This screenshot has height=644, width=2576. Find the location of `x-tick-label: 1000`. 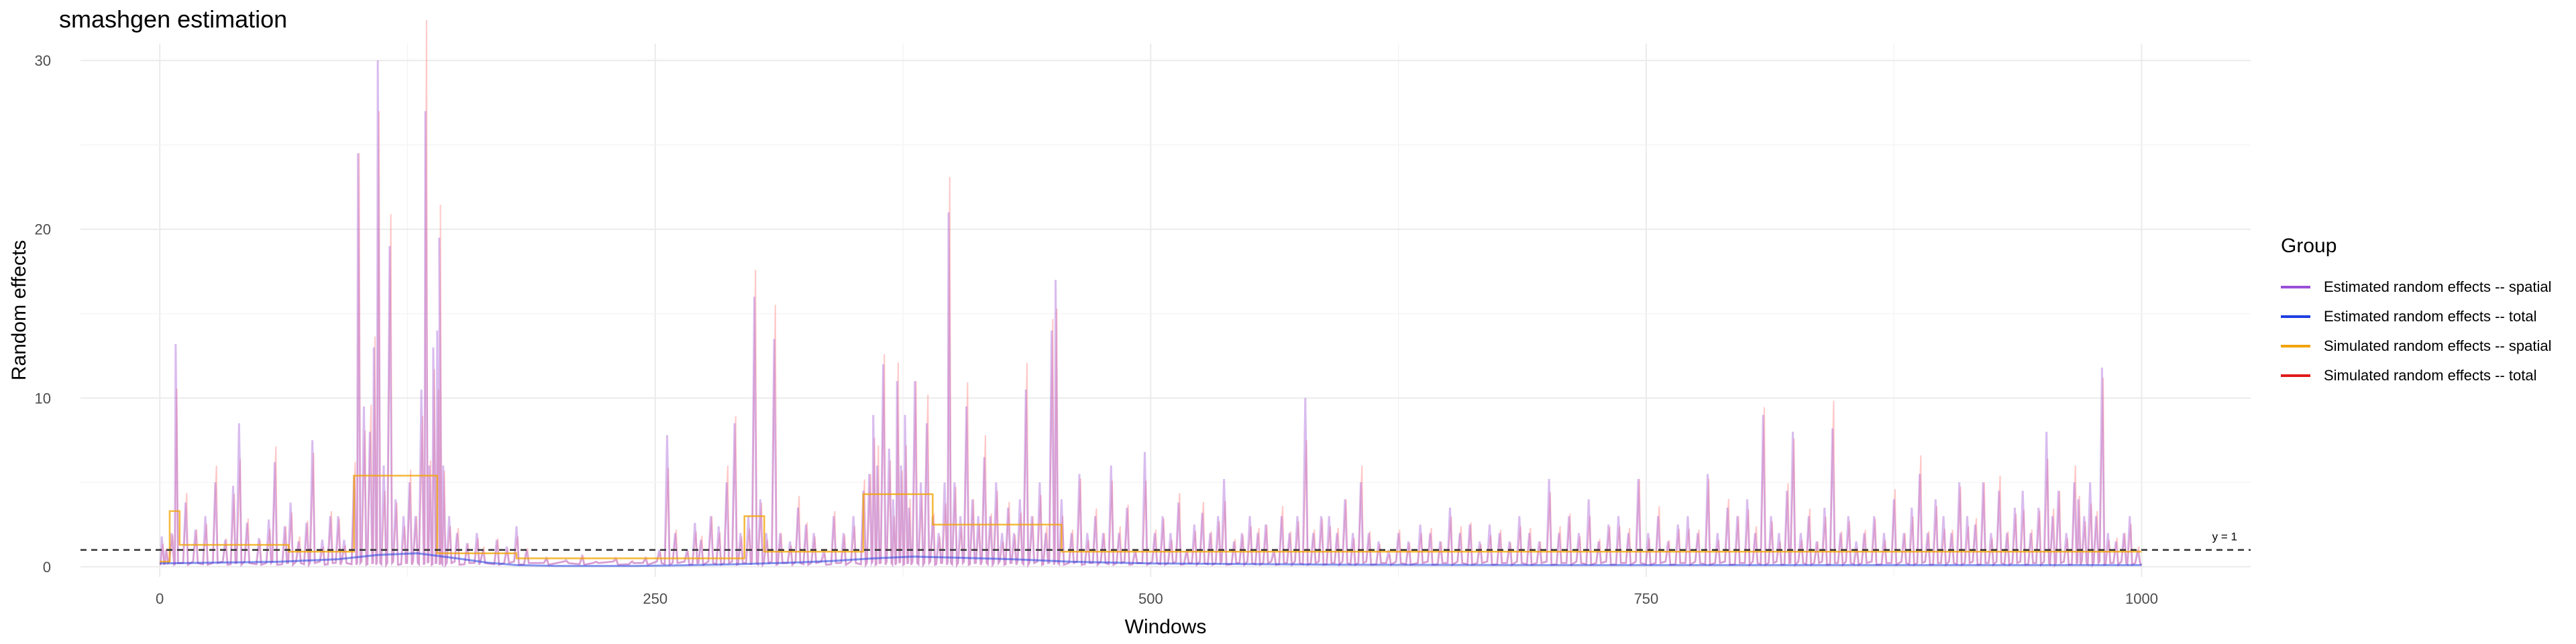

x-tick-label: 1000 is located at coordinates (2141, 598).